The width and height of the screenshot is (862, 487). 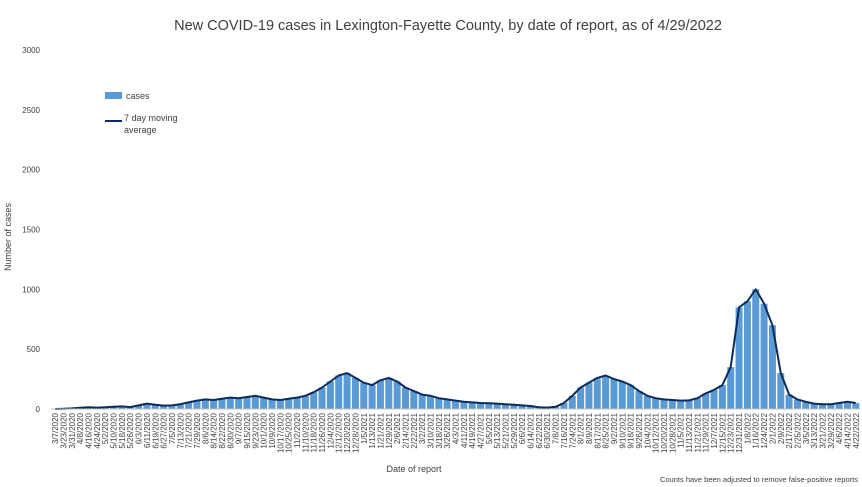 What do you see at coordinates (589, 428) in the screenshot?
I see `x-tick-label: 8/9/2021` at bounding box center [589, 428].